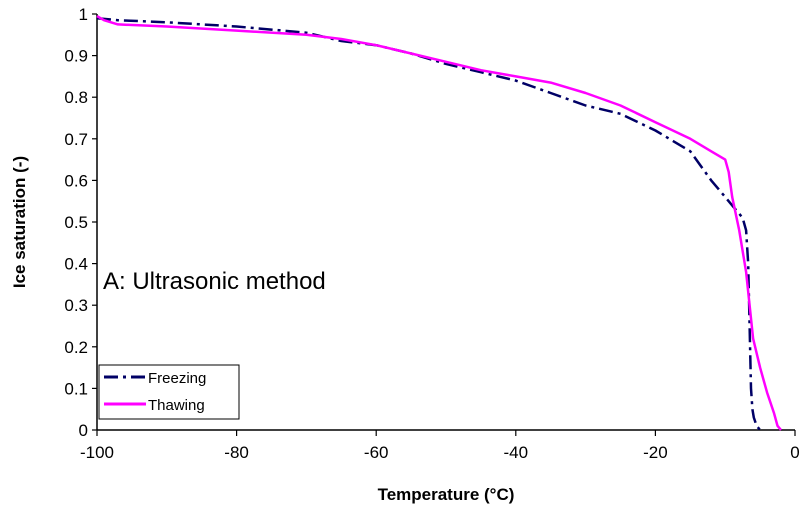 This screenshot has width=804, height=512. Describe the element at coordinates (97, 452) in the screenshot. I see `x-tick-label: -100` at that location.